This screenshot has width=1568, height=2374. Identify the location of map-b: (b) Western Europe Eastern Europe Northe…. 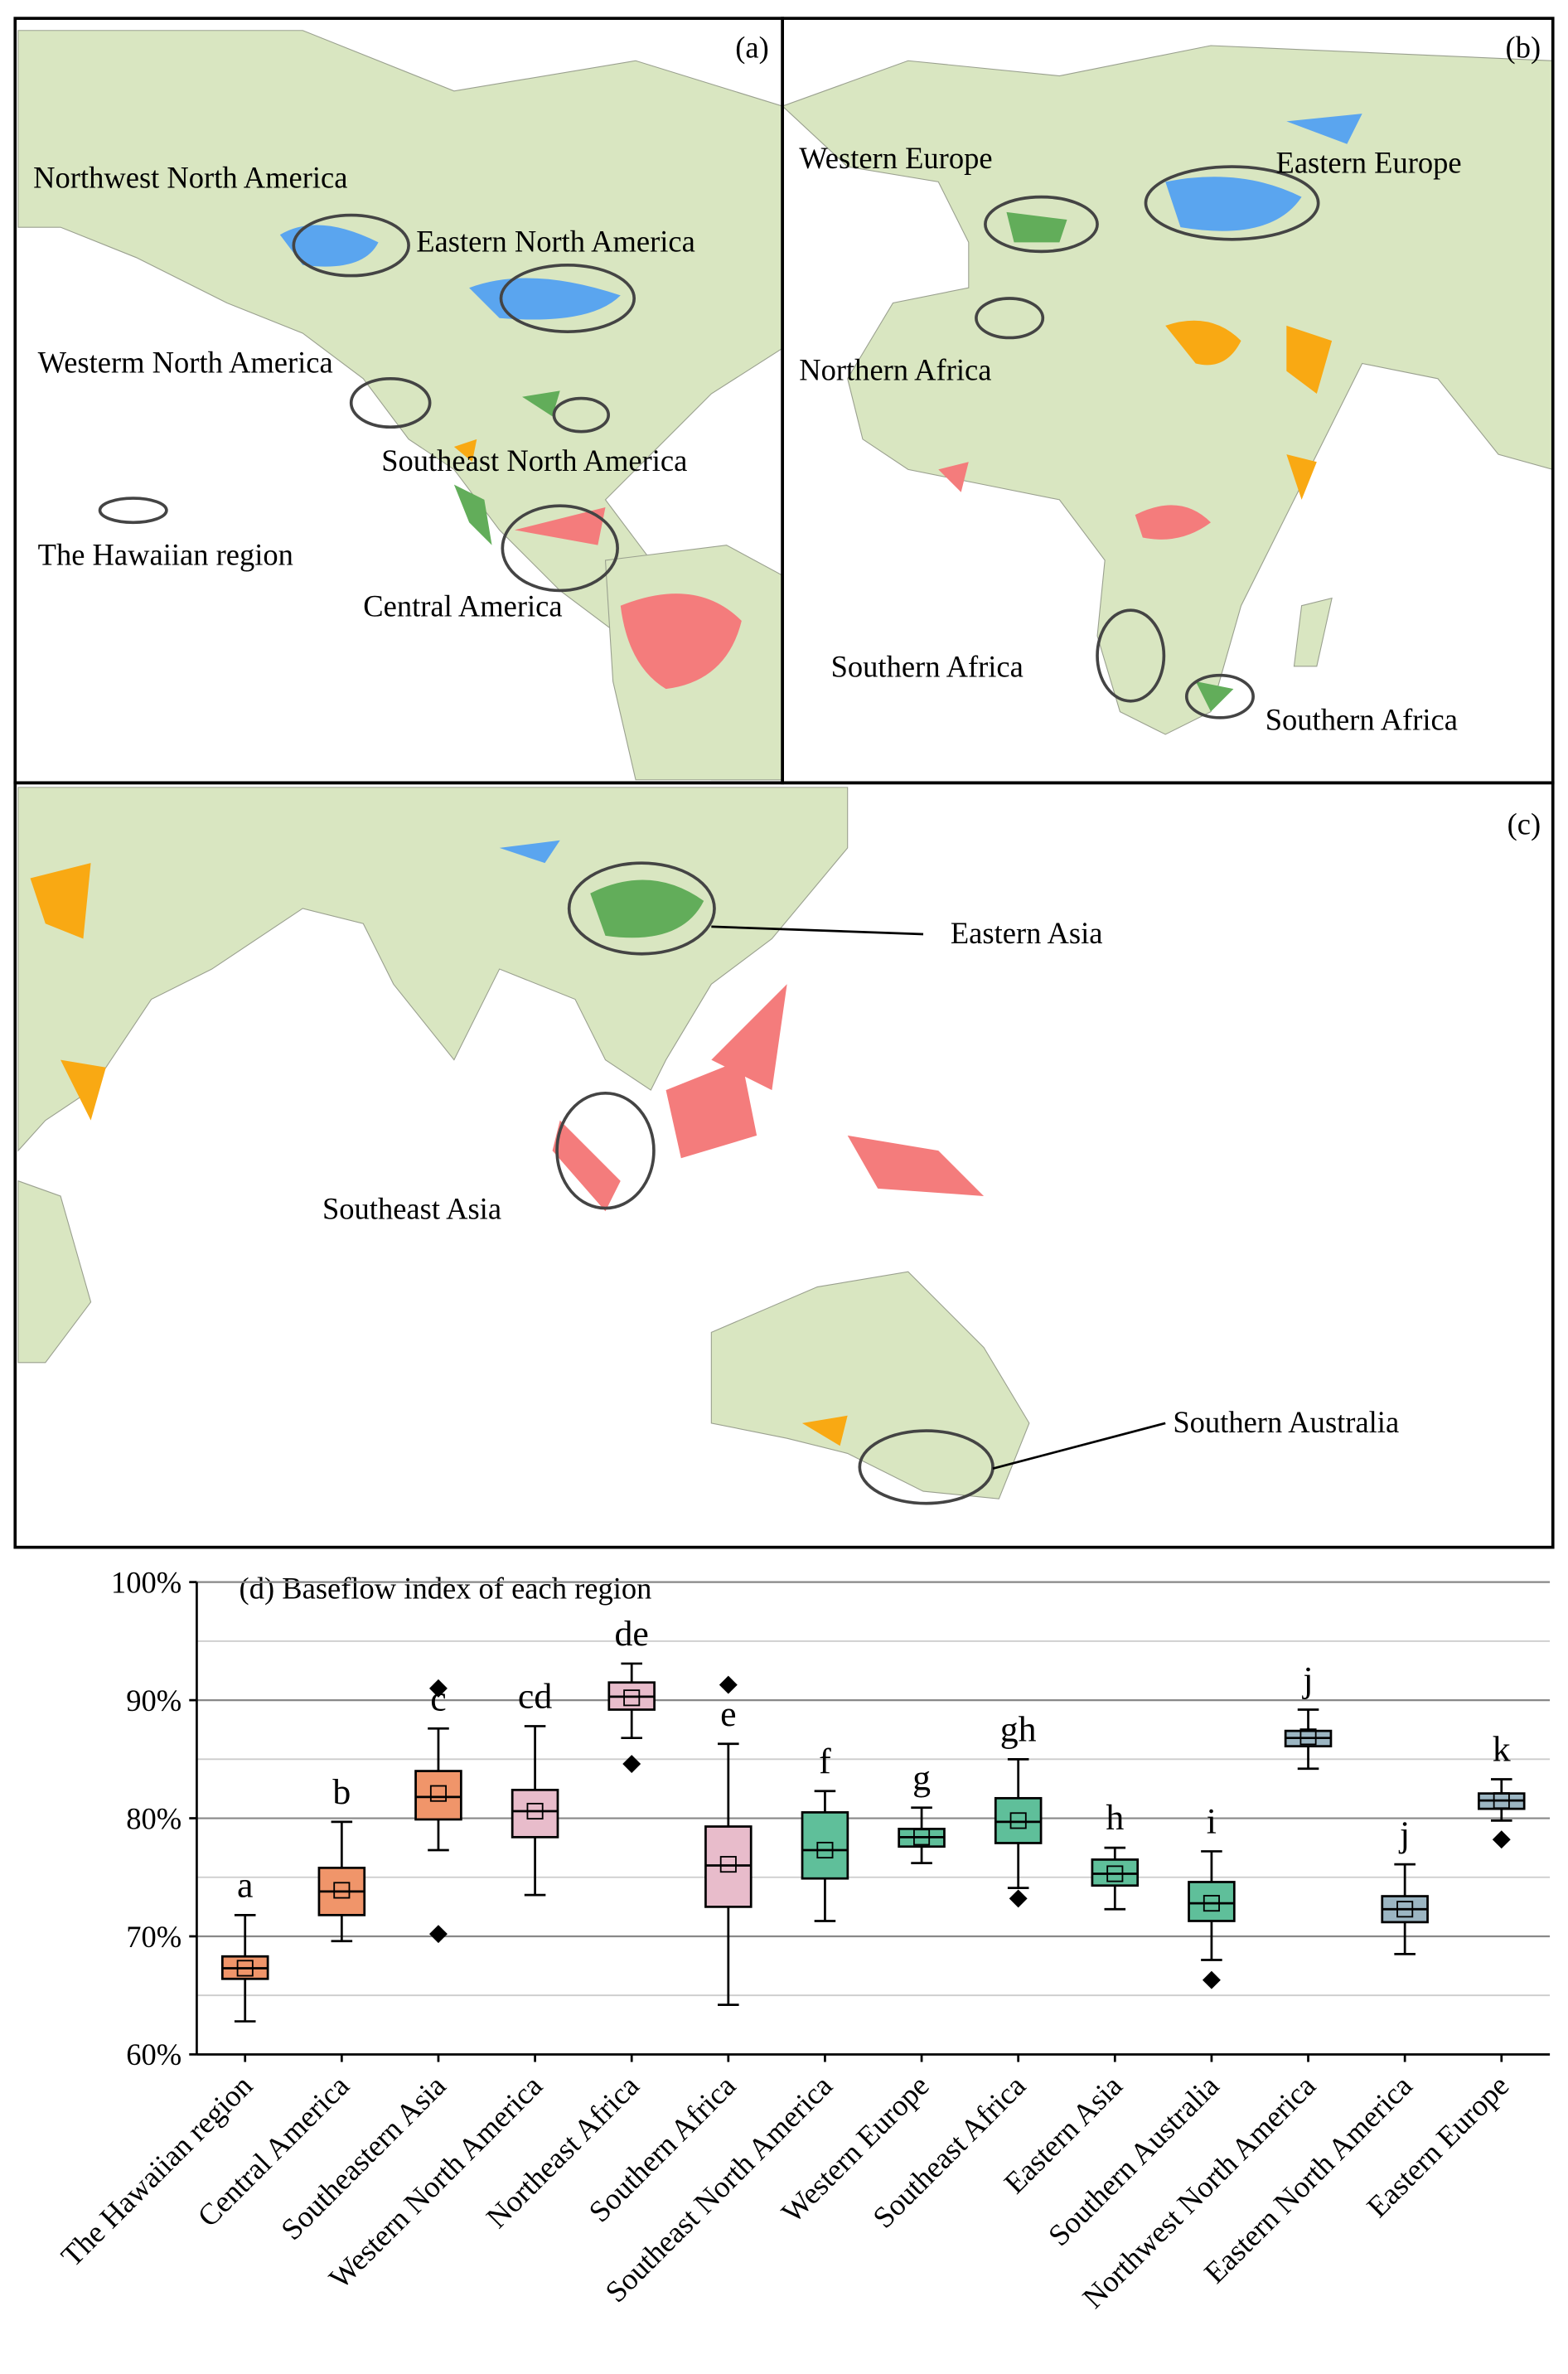
(1168, 383).